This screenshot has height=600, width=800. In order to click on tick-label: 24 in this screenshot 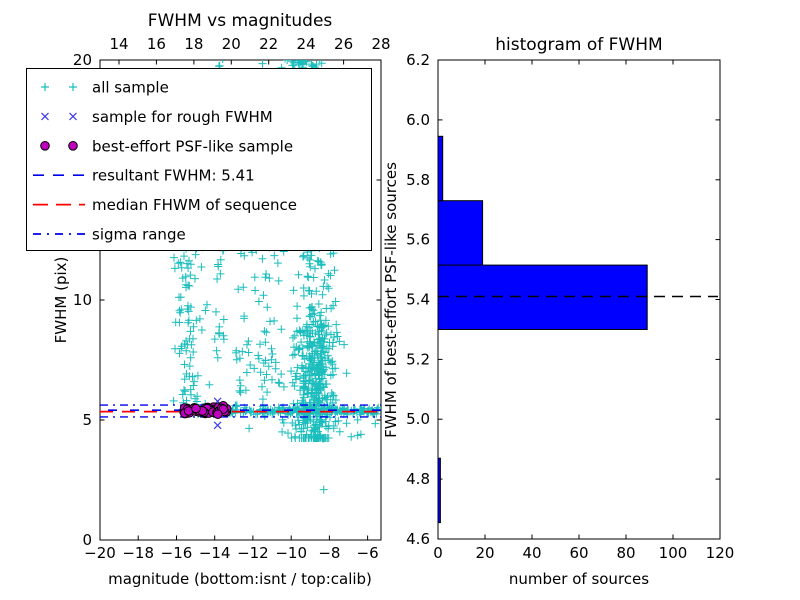, I will do `click(306, 44)`.